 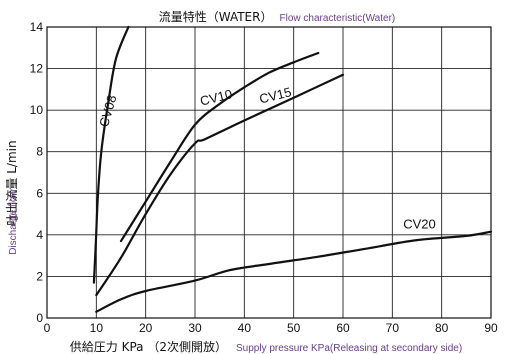 I want to click on chart-title-jp: 流量特性（WATER）, so click(x=216, y=16).